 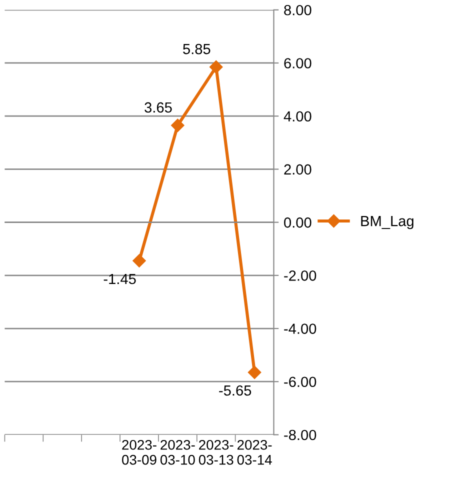 What do you see at coordinates (177, 452) in the screenshot?
I see `x-tick-label: 2023- 03-10` at bounding box center [177, 452].